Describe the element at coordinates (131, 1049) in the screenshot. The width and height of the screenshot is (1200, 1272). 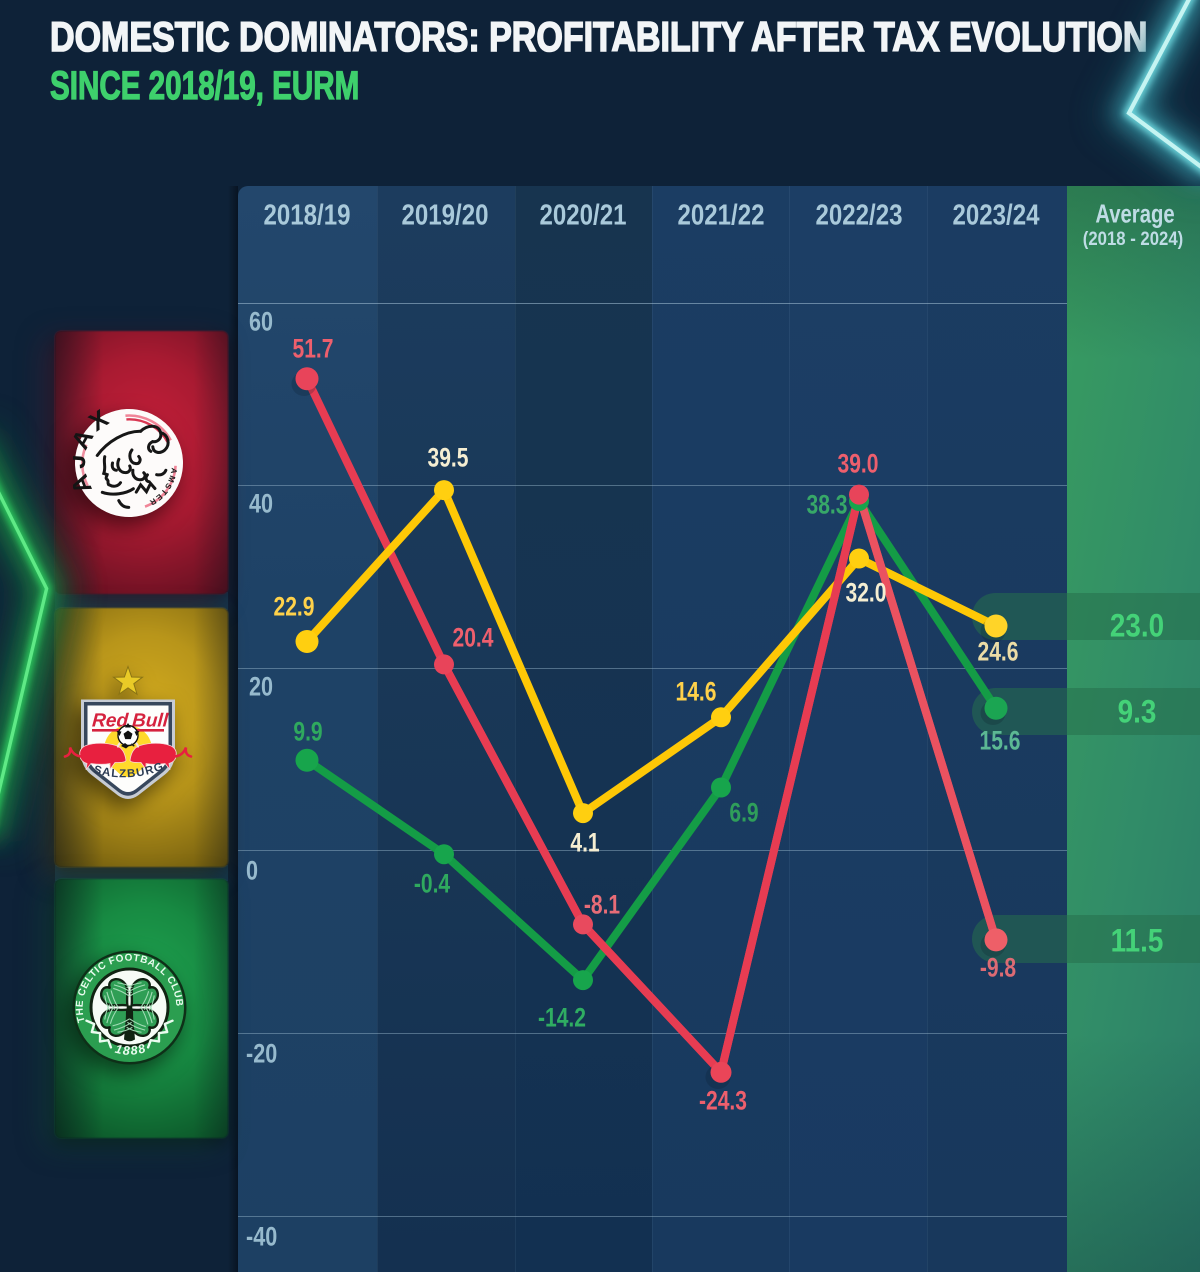
I see `svg-text: 1888` at that location.